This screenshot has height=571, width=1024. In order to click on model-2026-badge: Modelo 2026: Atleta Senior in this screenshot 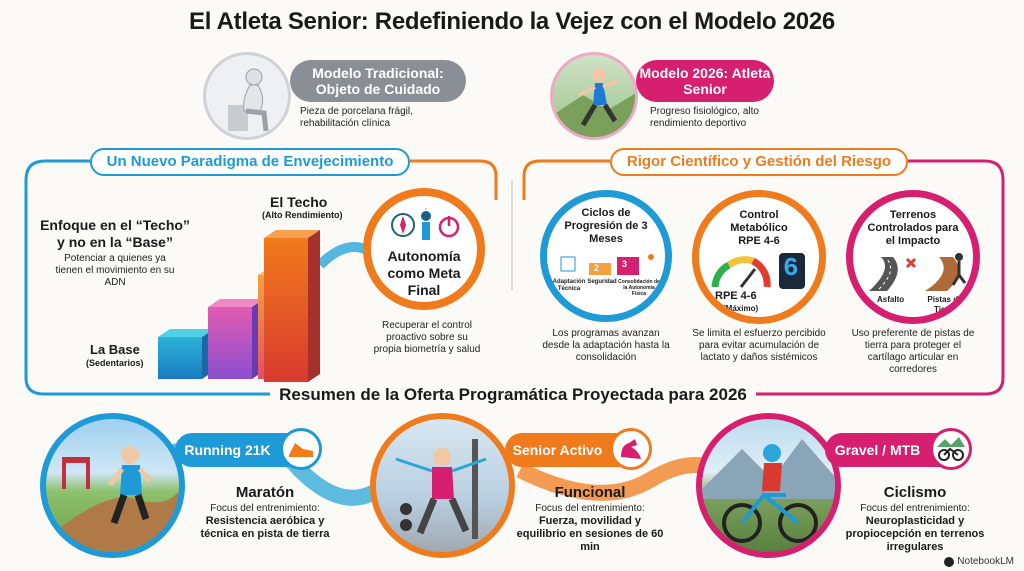, I will do `click(705, 81)`.